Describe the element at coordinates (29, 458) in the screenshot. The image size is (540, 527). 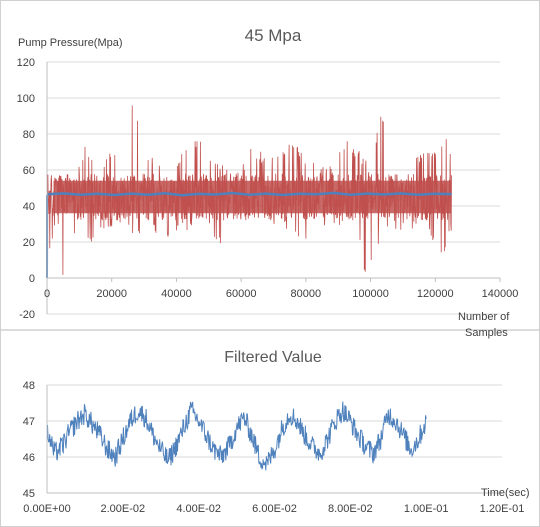
I see `y-tick-label: 46` at that location.